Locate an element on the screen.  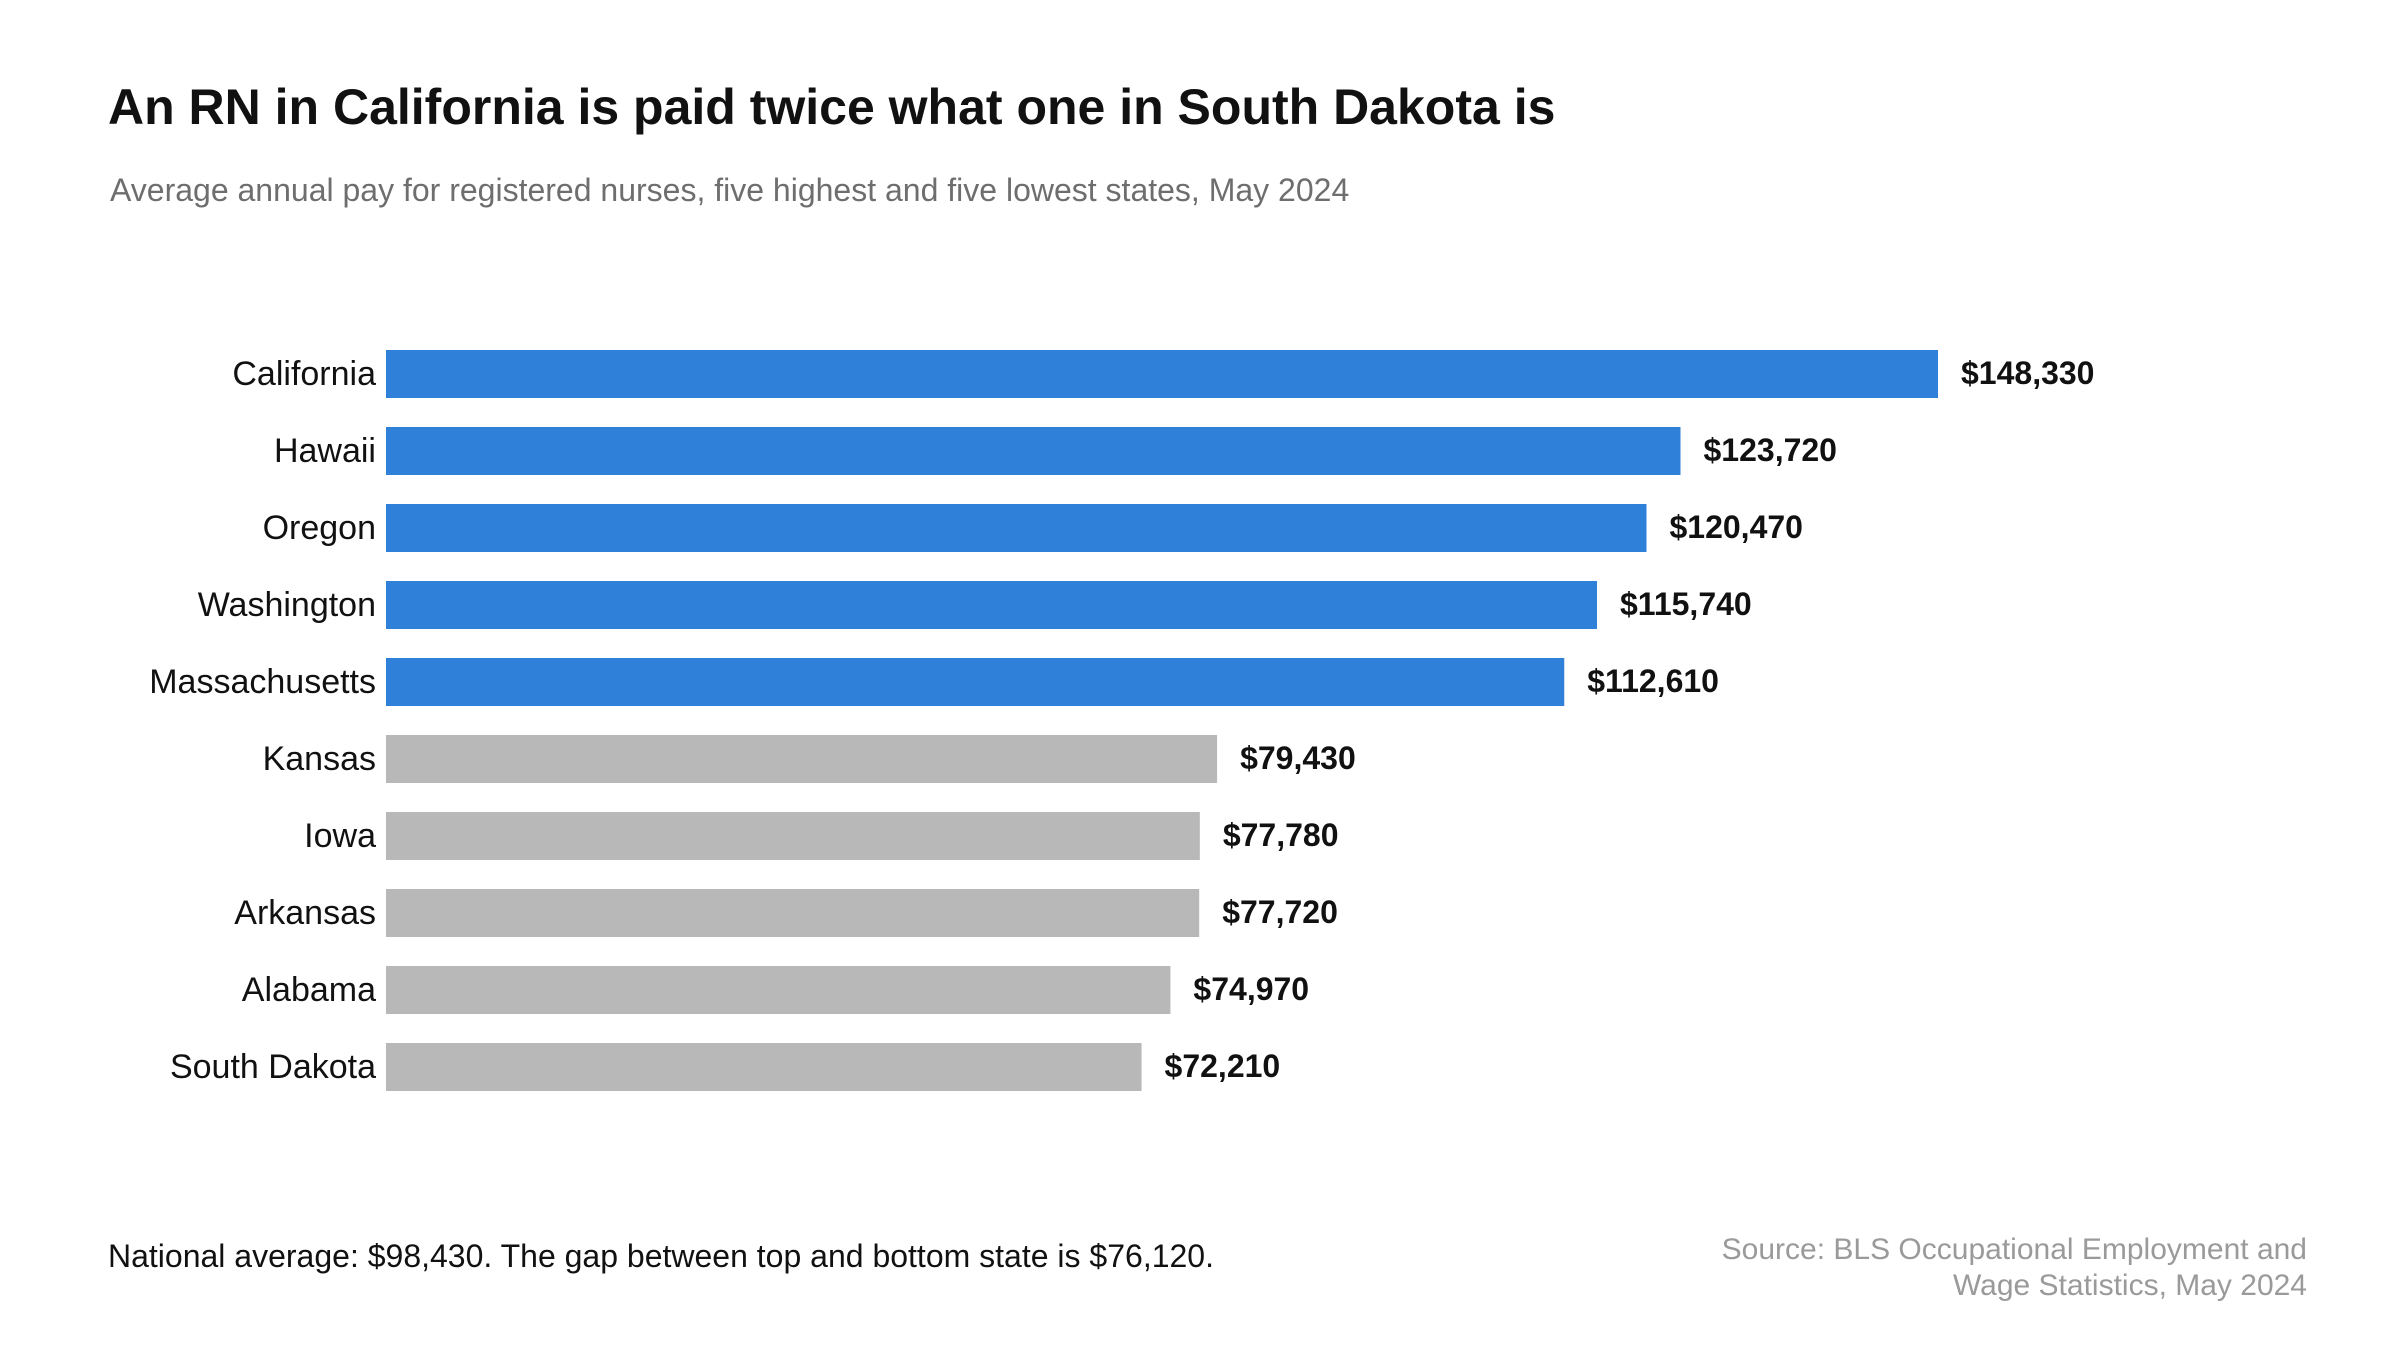
category-label: Oregon is located at coordinates (319, 528).